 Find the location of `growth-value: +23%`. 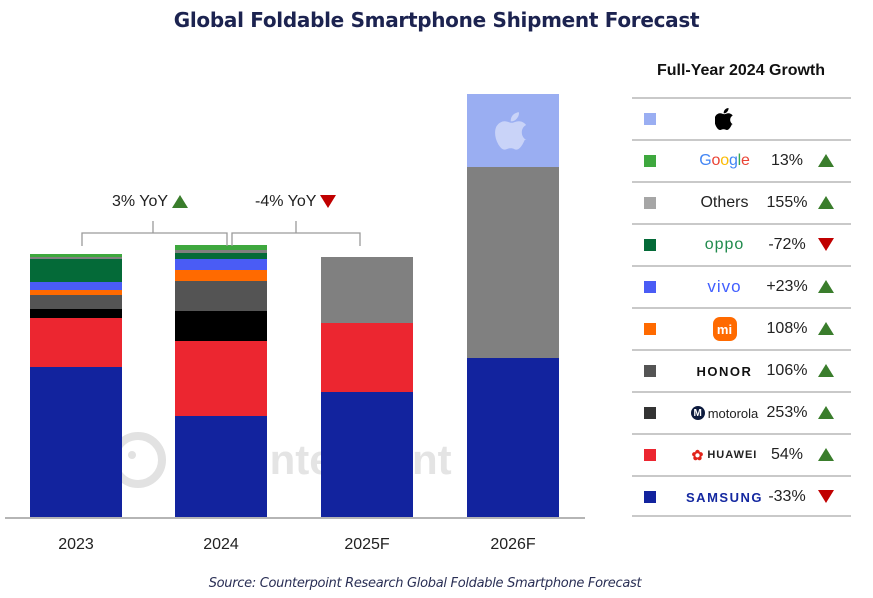

growth-value: +23% is located at coordinates (787, 286).